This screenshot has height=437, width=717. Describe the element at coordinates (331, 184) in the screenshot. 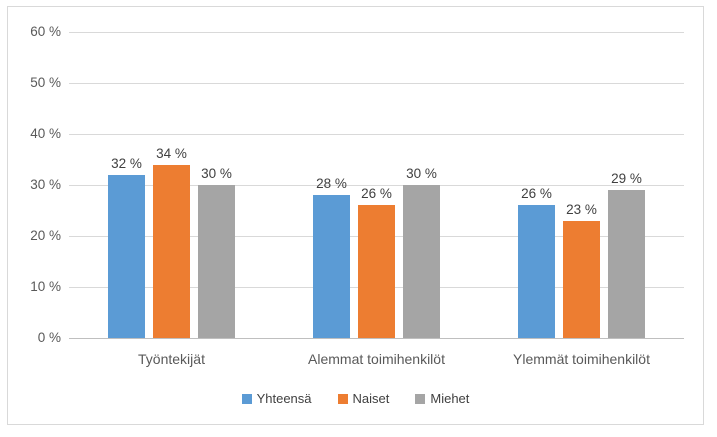

I see `bar-value-label: 28 %` at that location.